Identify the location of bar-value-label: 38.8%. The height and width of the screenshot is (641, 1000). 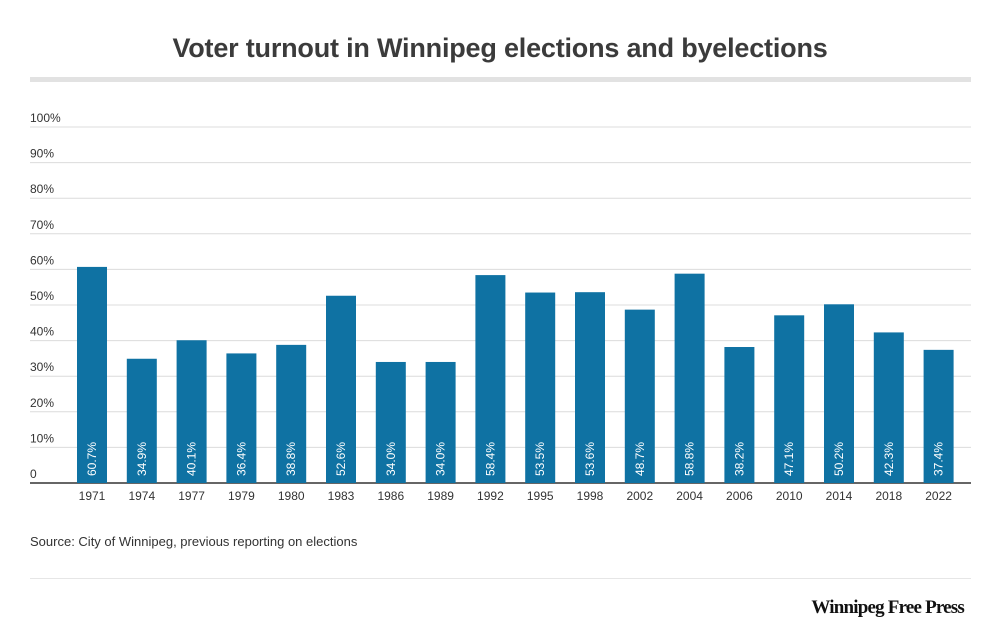
(291, 459).